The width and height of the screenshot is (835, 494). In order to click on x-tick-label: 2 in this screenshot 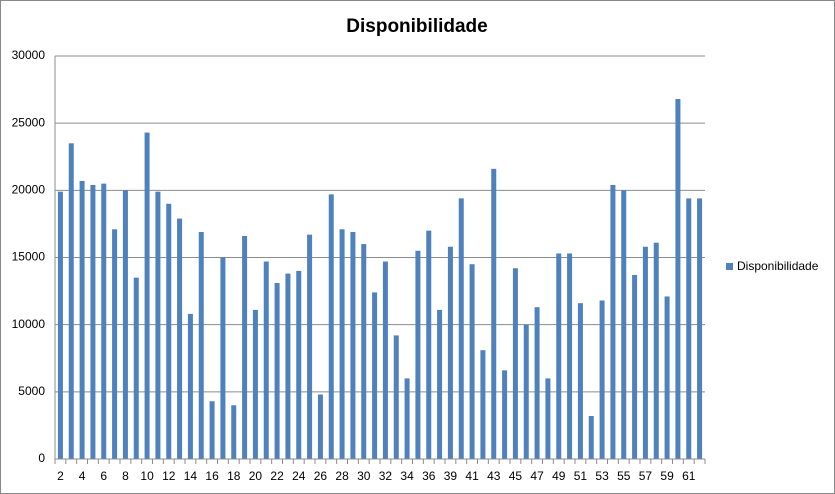, I will do `click(60, 476)`.